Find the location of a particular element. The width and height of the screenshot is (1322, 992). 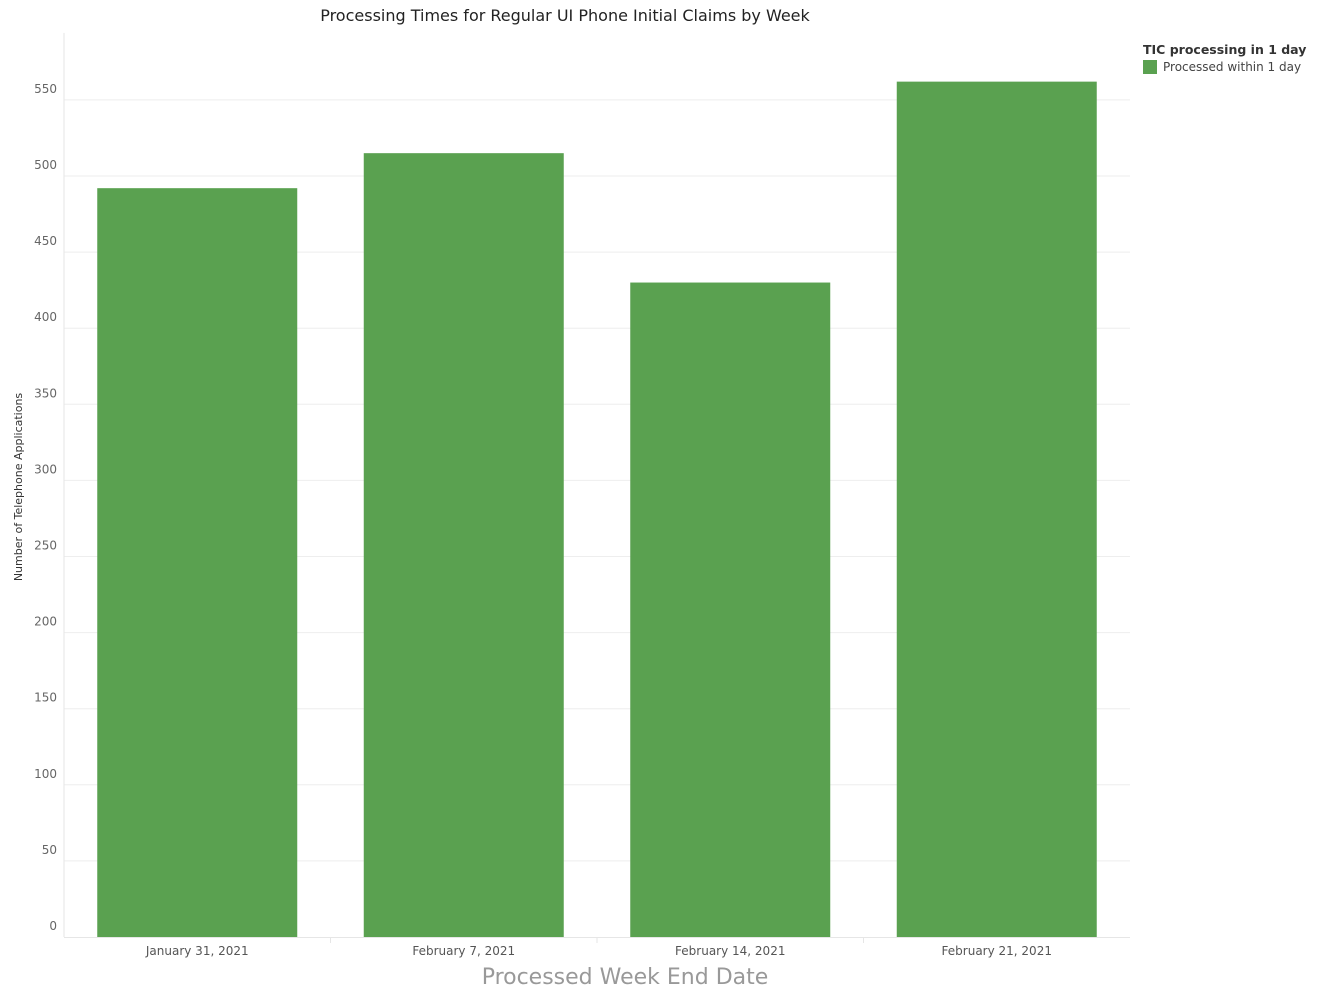

y-tick-label: 550 is located at coordinates (45, 89).